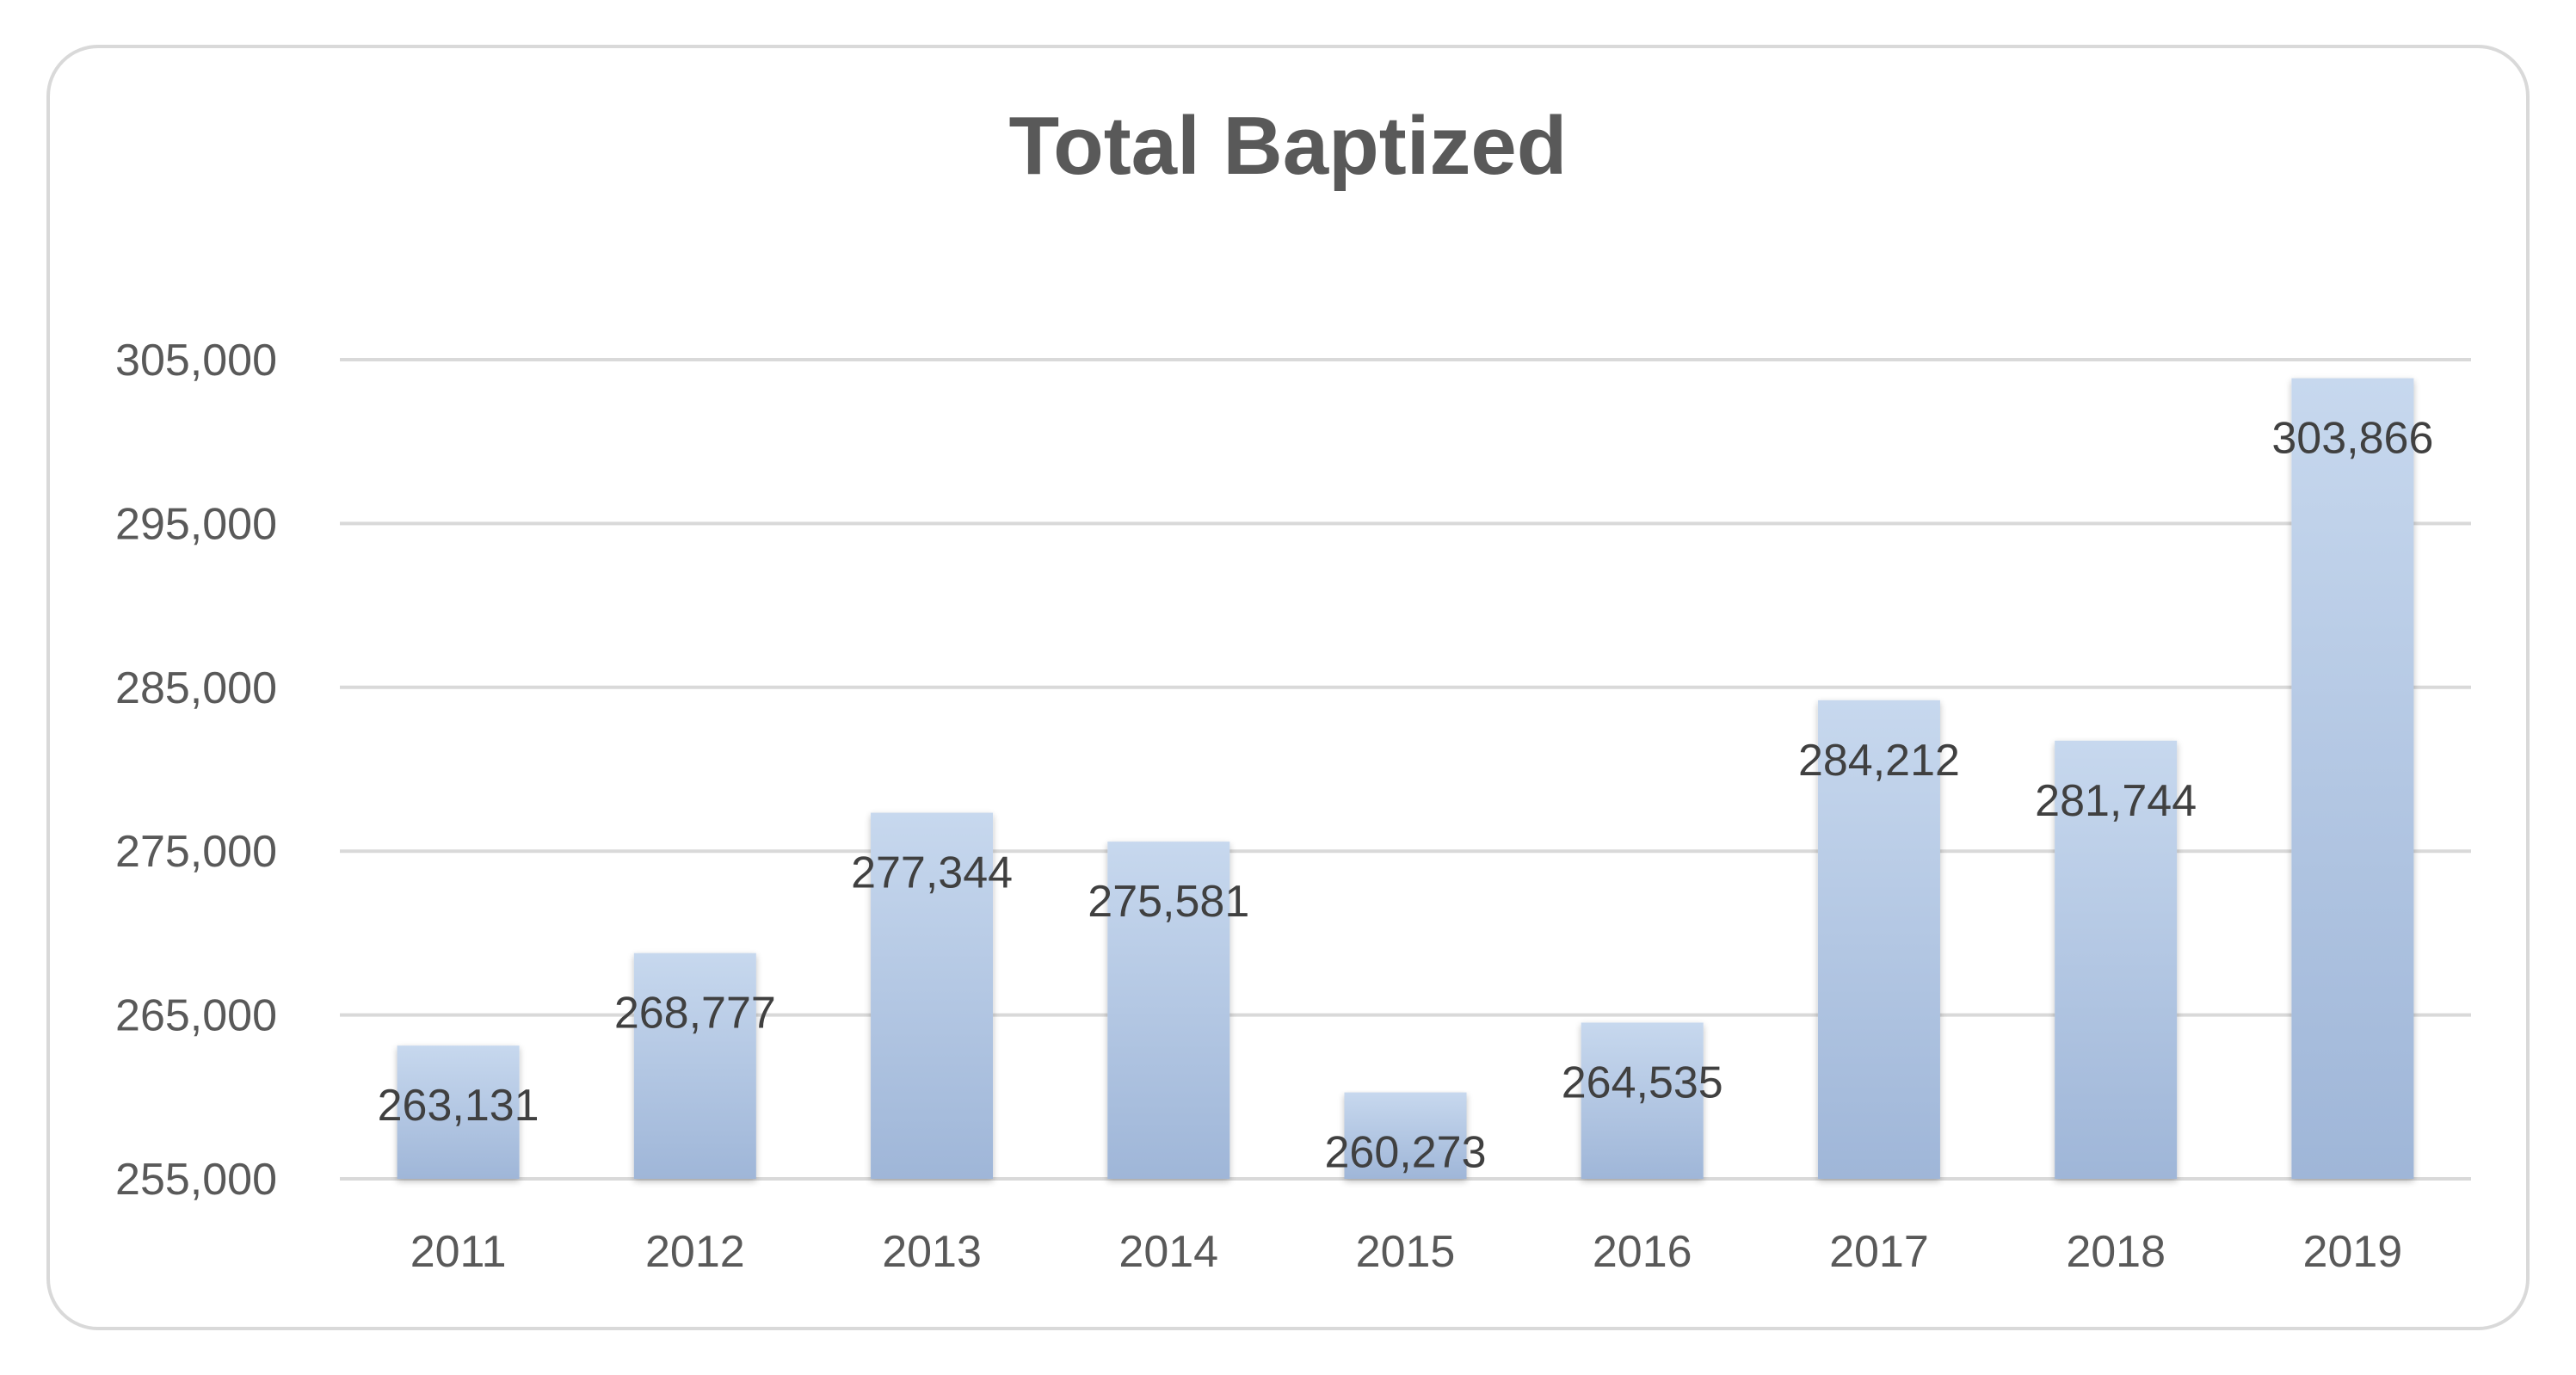  I want to click on bar-2015, so click(1405, 1135).